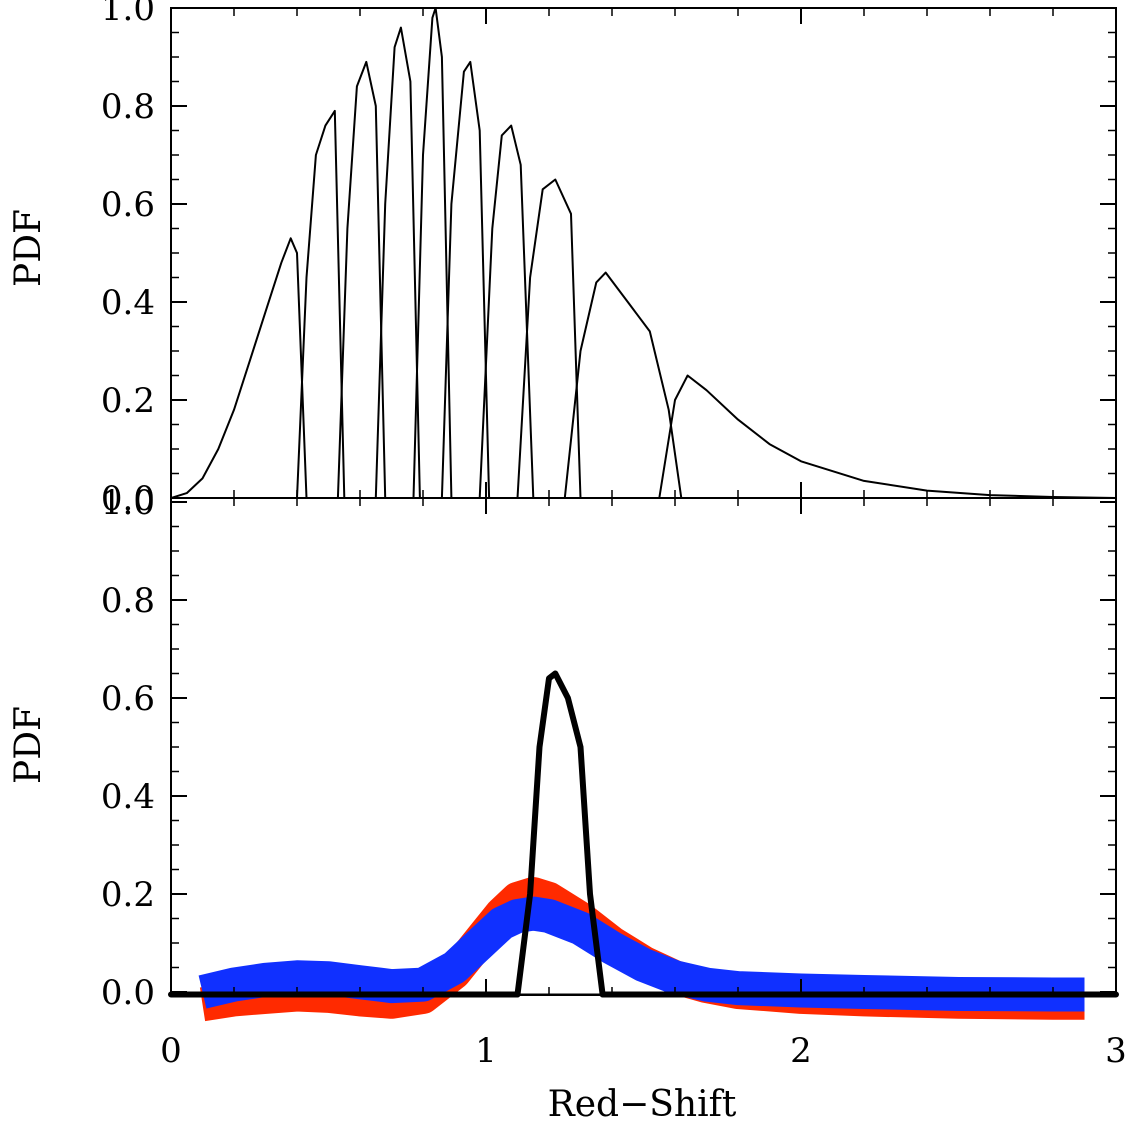 The image size is (1128, 1122). Describe the element at coordinates (128, 601) in the screenshot. I see `bottom-ytick-label: 0.8` at that location.